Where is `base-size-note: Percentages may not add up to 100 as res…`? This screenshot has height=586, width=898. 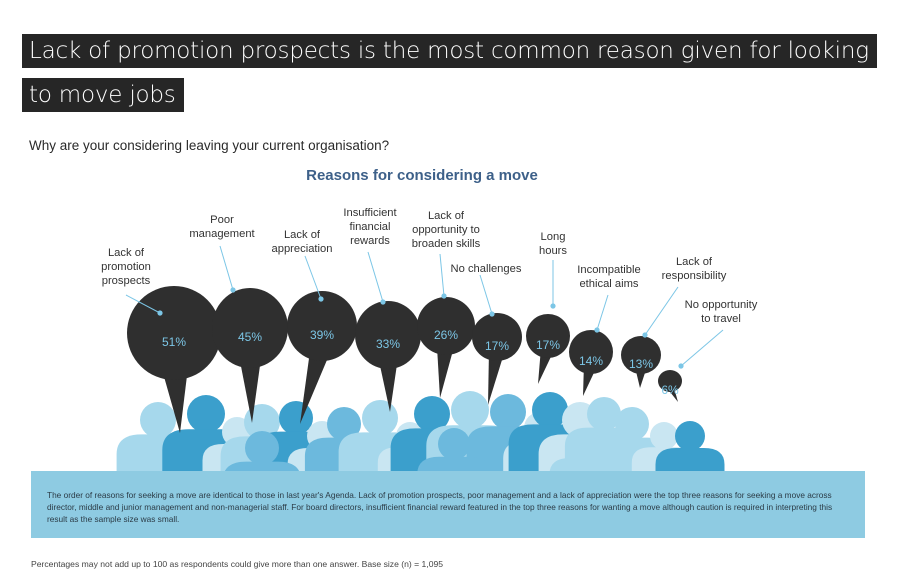
base-size-note: Percentages may not add up to 100 as res… is located at coordinates (237, 564).